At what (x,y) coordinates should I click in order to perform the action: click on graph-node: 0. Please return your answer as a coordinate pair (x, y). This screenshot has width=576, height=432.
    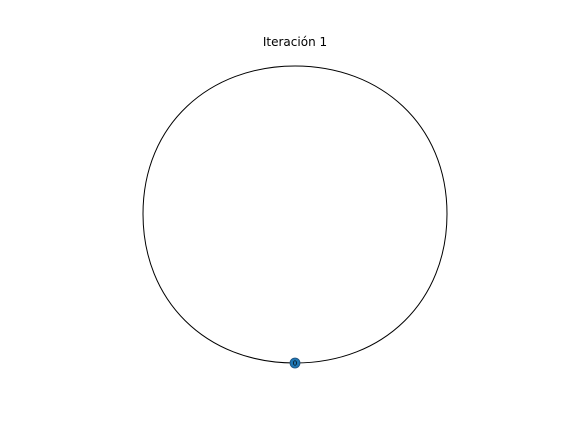
    Looking at the image, I should click on (295, 363).